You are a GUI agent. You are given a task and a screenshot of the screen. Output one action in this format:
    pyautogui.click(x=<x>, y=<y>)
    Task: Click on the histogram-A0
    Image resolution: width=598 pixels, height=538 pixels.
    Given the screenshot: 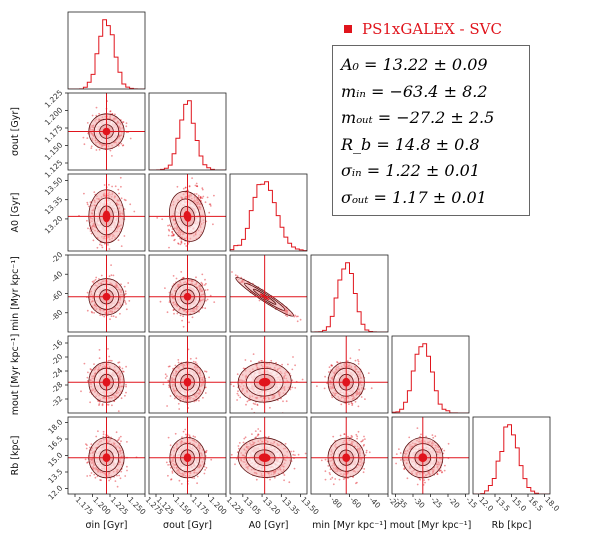 What is the action you would take?
    pyautogui.click(x=268, y=216)
    